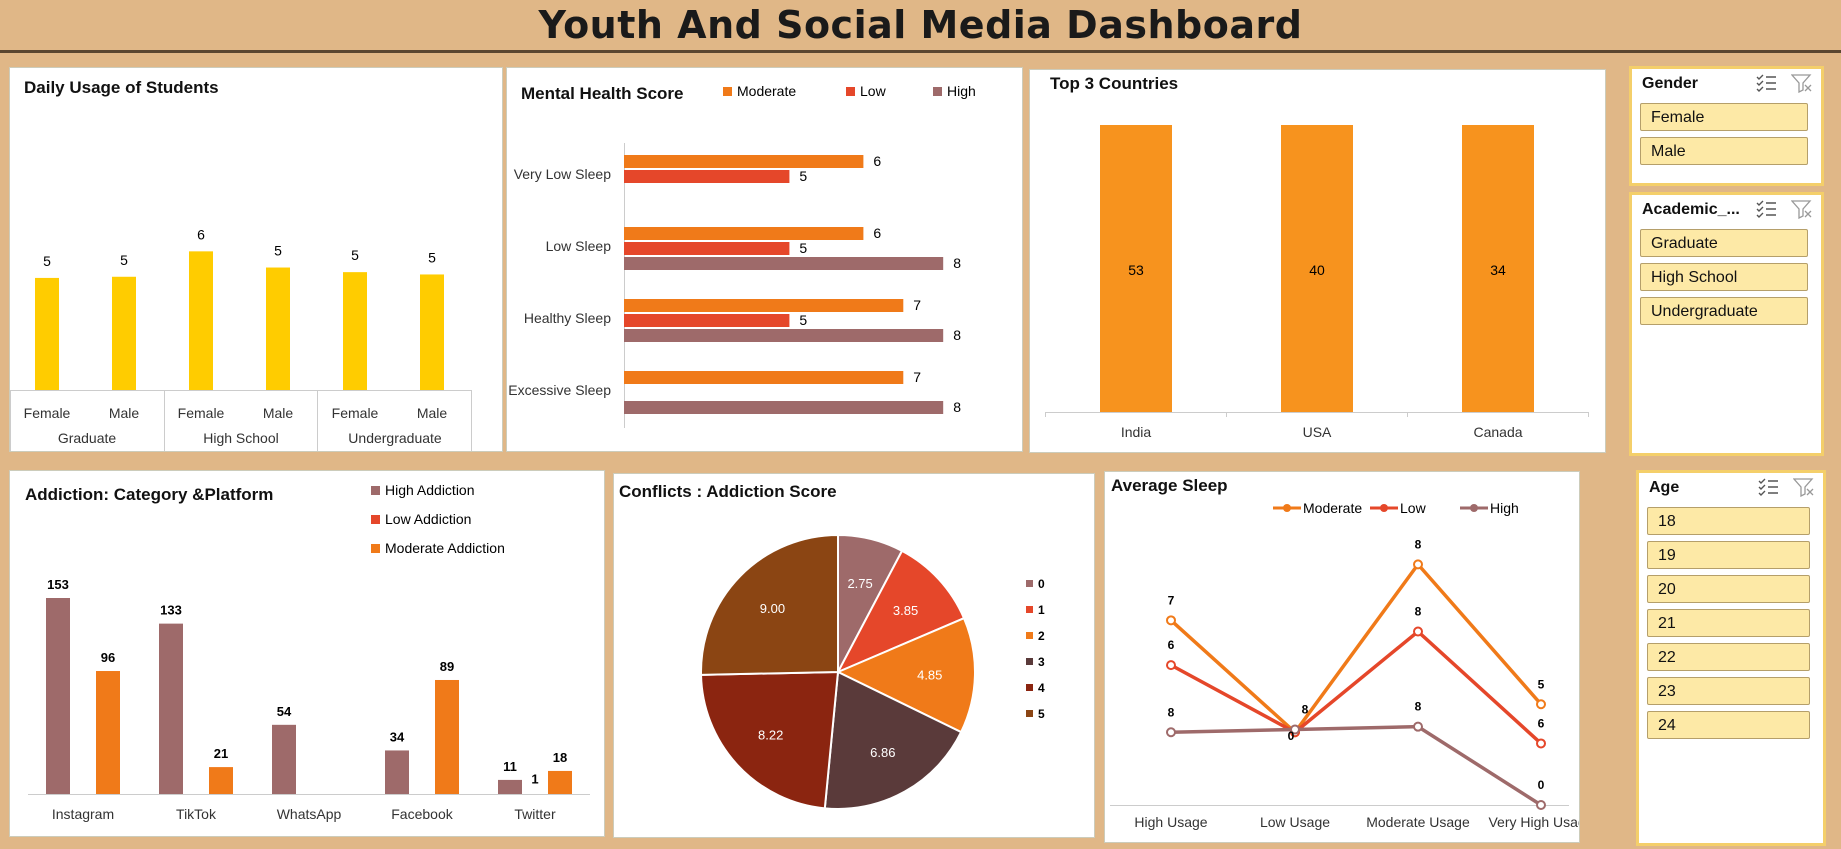 This screenshot has width=1841, height=849. Describe the element at coordinates (1728, 555) in the screenshot. I see `slicer-item-age: 19` at that location.